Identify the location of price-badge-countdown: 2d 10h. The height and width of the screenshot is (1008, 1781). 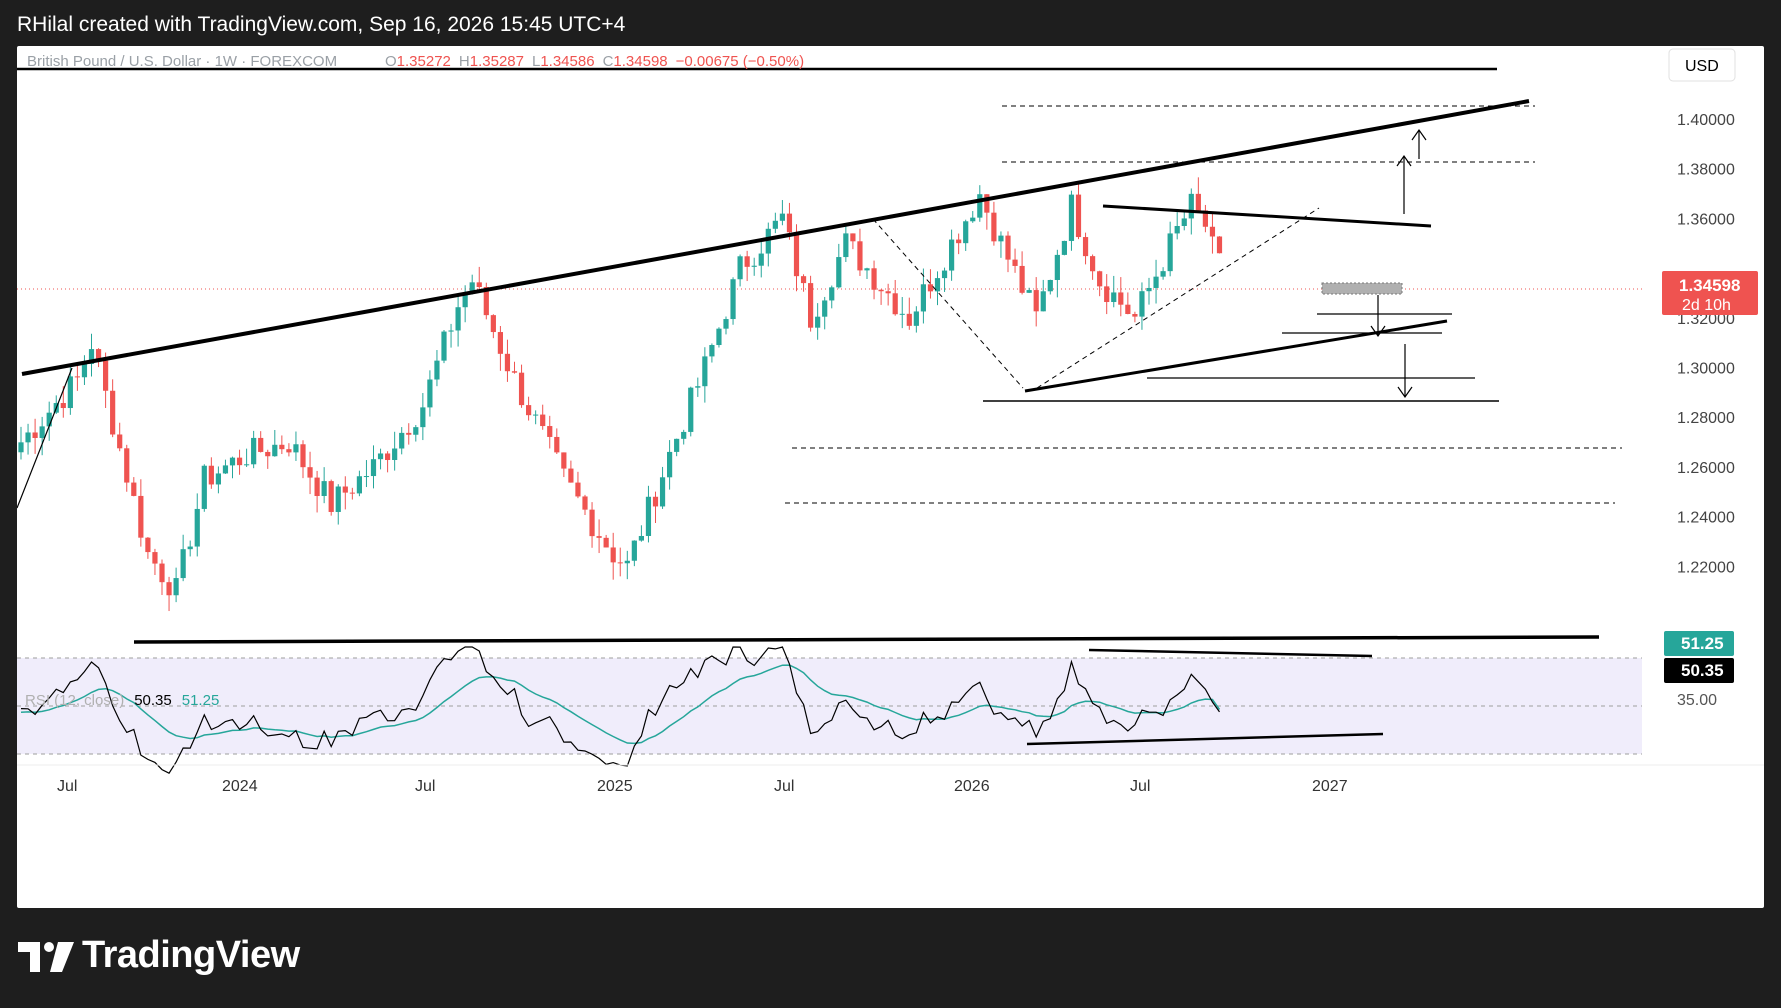
(1706, 305).